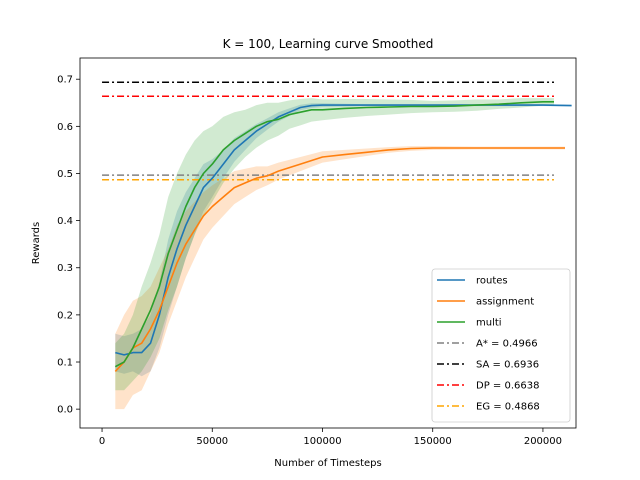  I want to click on legend-label: A* = 0.4966, so click(507, 344).